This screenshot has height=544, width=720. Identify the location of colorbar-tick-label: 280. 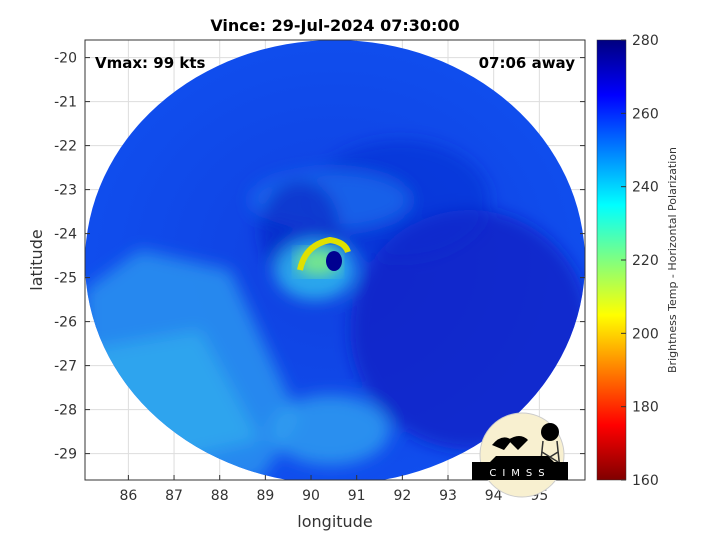
(645, 41).